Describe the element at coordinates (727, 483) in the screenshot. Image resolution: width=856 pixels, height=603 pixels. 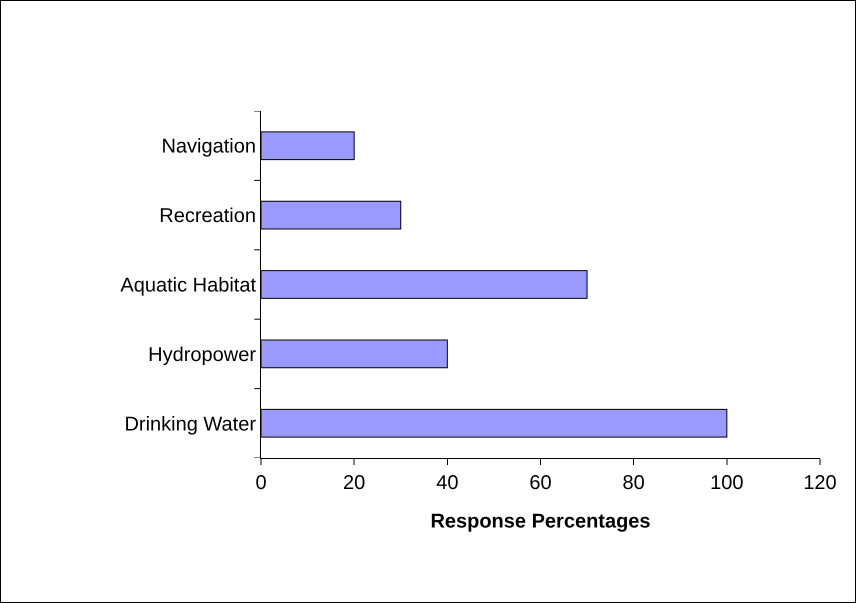
I see `x-tick-label: 100` at that location.